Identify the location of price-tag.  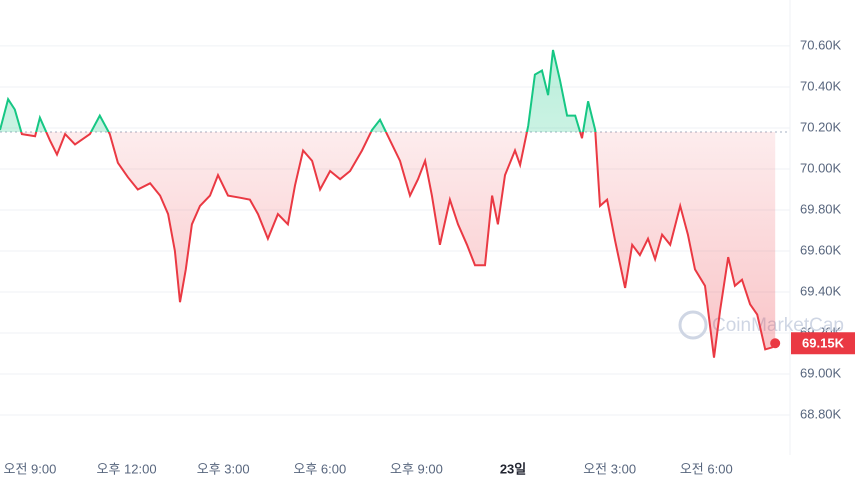
(823, 343).